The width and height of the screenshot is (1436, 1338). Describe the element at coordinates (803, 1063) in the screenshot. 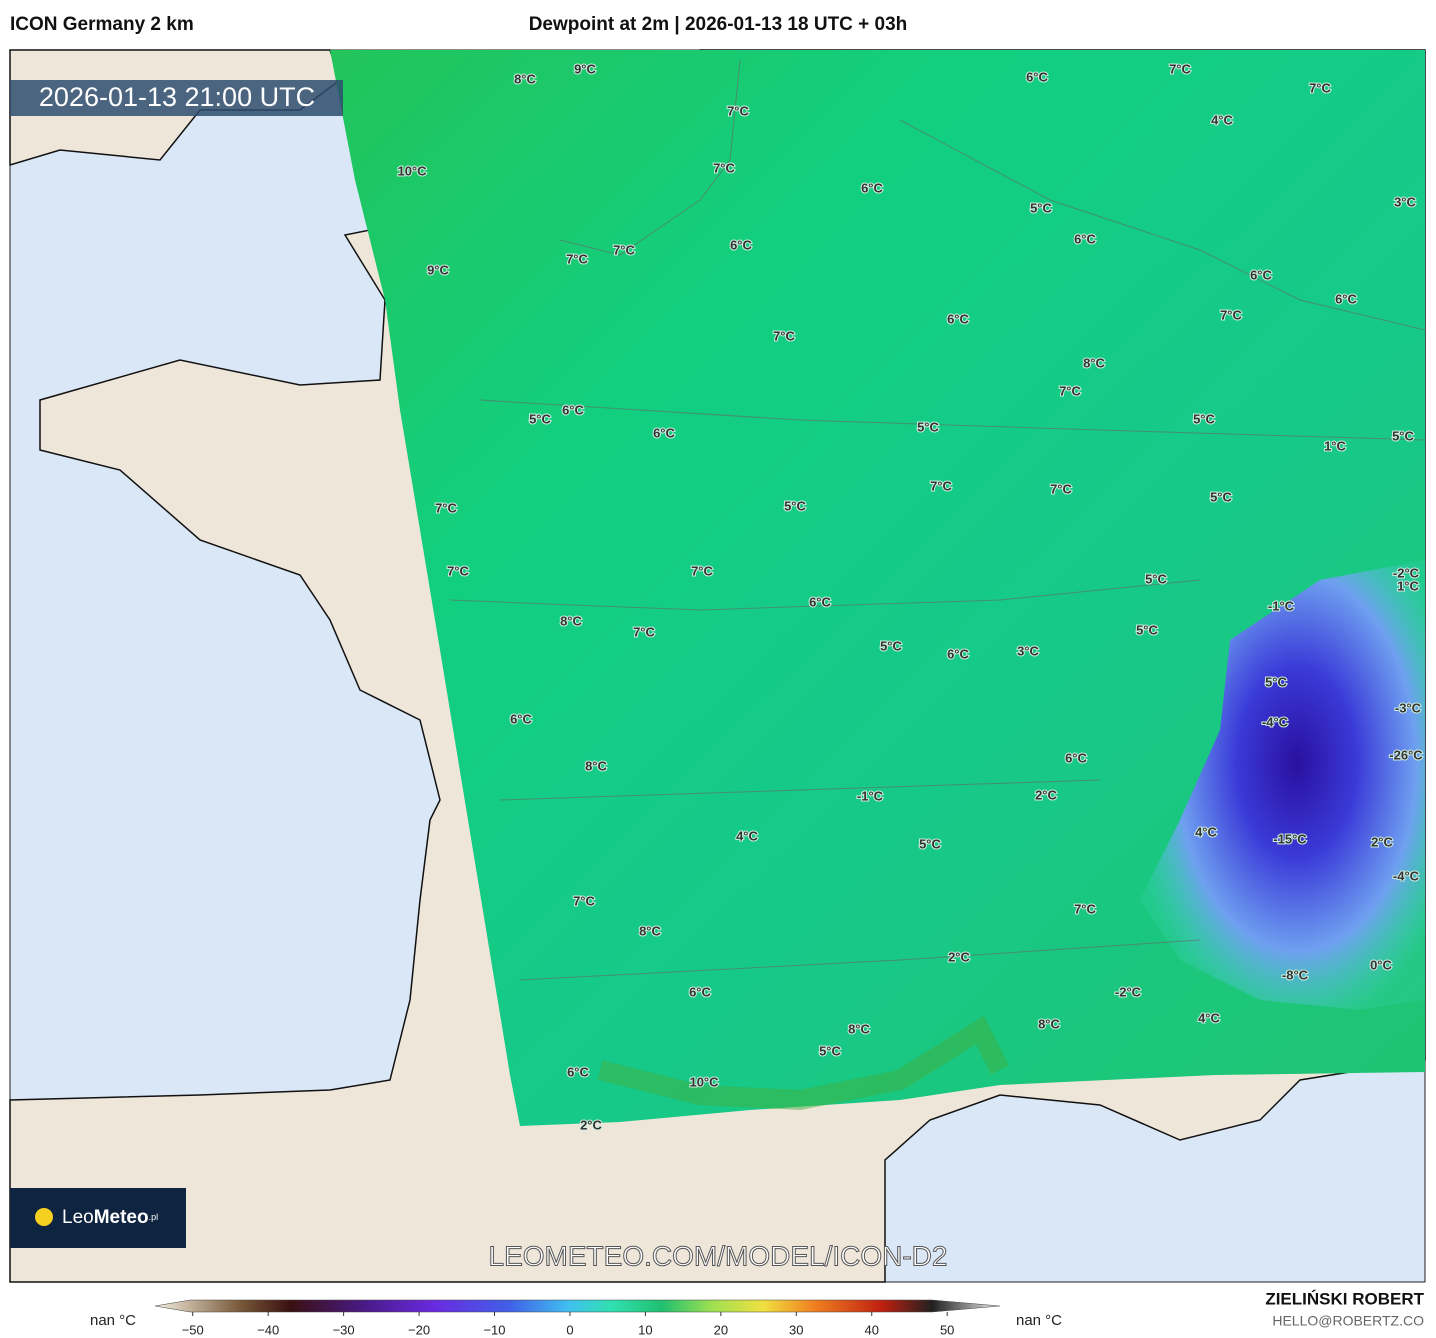

I see `warm-area` at that location.